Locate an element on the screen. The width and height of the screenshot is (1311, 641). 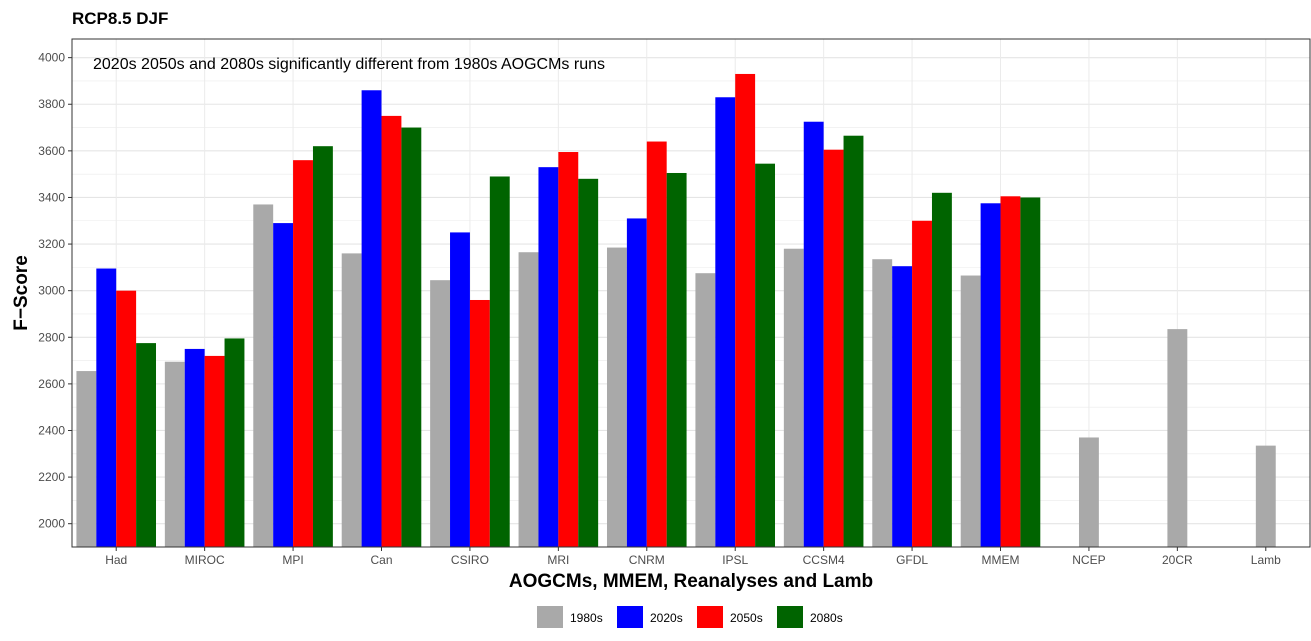
bar-2050s-CCSM4 is located at coordinates (833, 348).